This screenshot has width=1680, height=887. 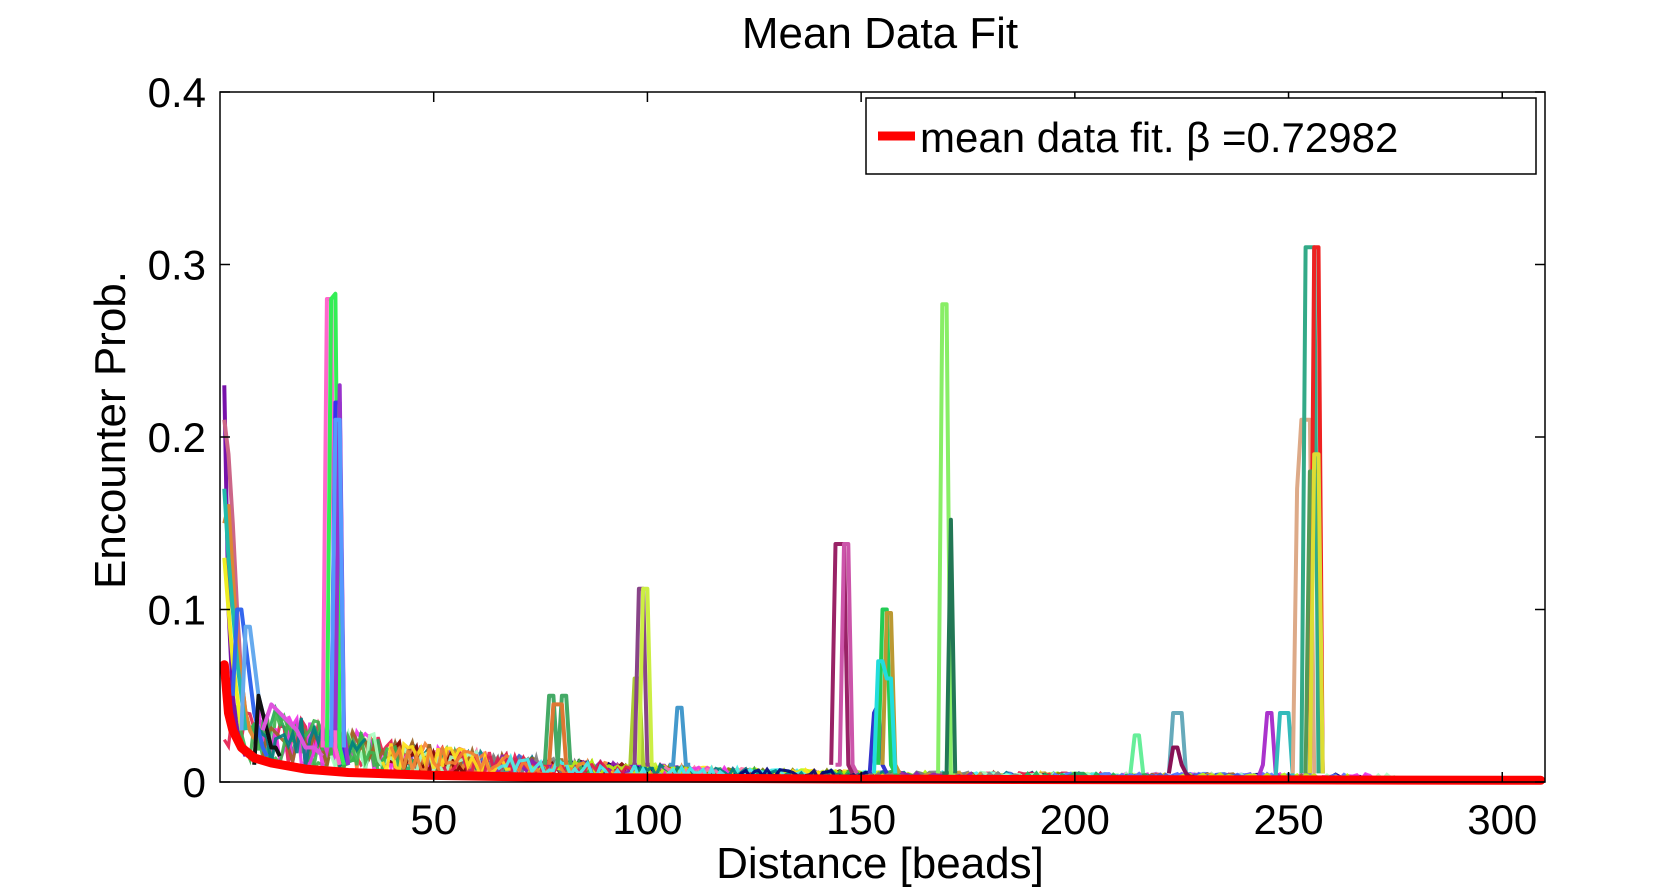 What do you see at coordinates (1159, 137) in the screenshot?
I see `legend-entry-label: mean data fit. β =0.72982` at bounding box center [1159, 137].